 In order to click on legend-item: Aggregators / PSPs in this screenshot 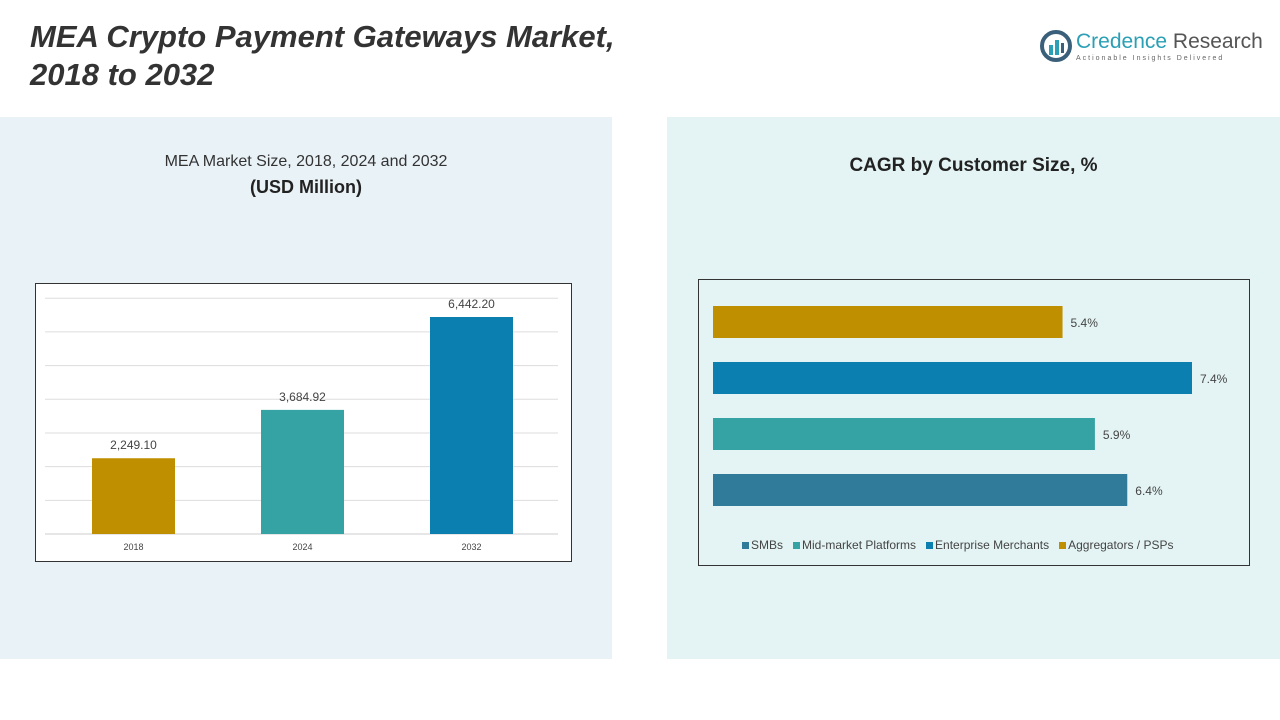, I will do `click(1116, 545)`.